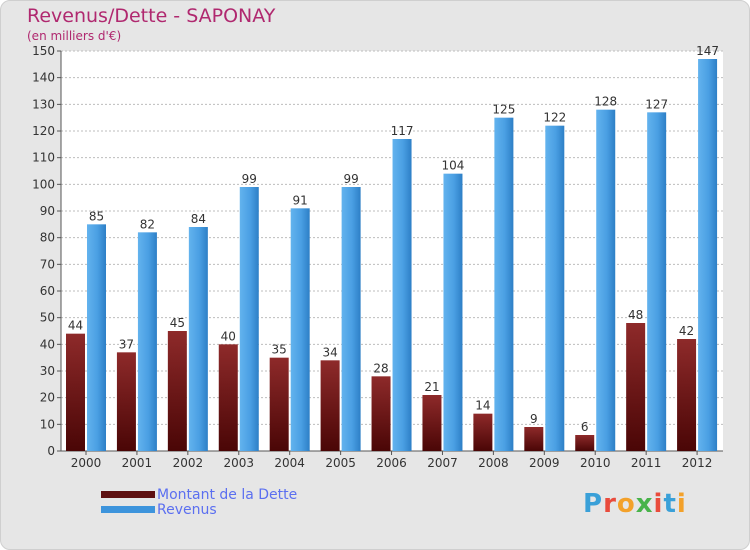 This screenshot has width=750, height=550. What do you see at coordinates (43, 78) in the screenshot?
I see `y-tick-label: 140` at bounding box center [43, 78].